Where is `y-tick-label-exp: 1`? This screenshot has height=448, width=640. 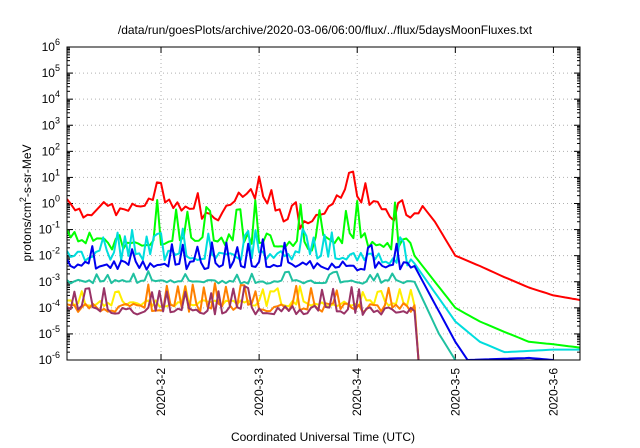 y-tick-label-exp: 1 is located at coordinates (57, 172).